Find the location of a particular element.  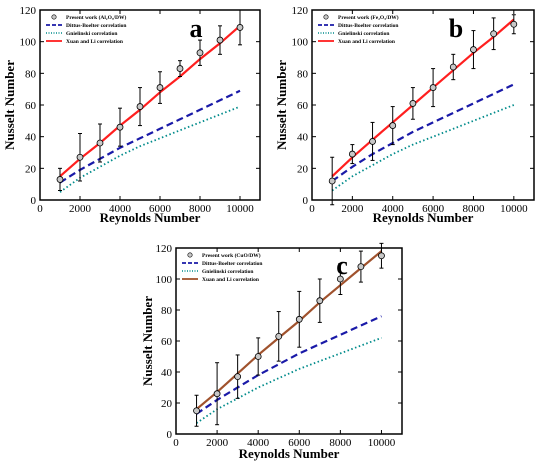

panel-letter: b is located at coordinates (456, 28).